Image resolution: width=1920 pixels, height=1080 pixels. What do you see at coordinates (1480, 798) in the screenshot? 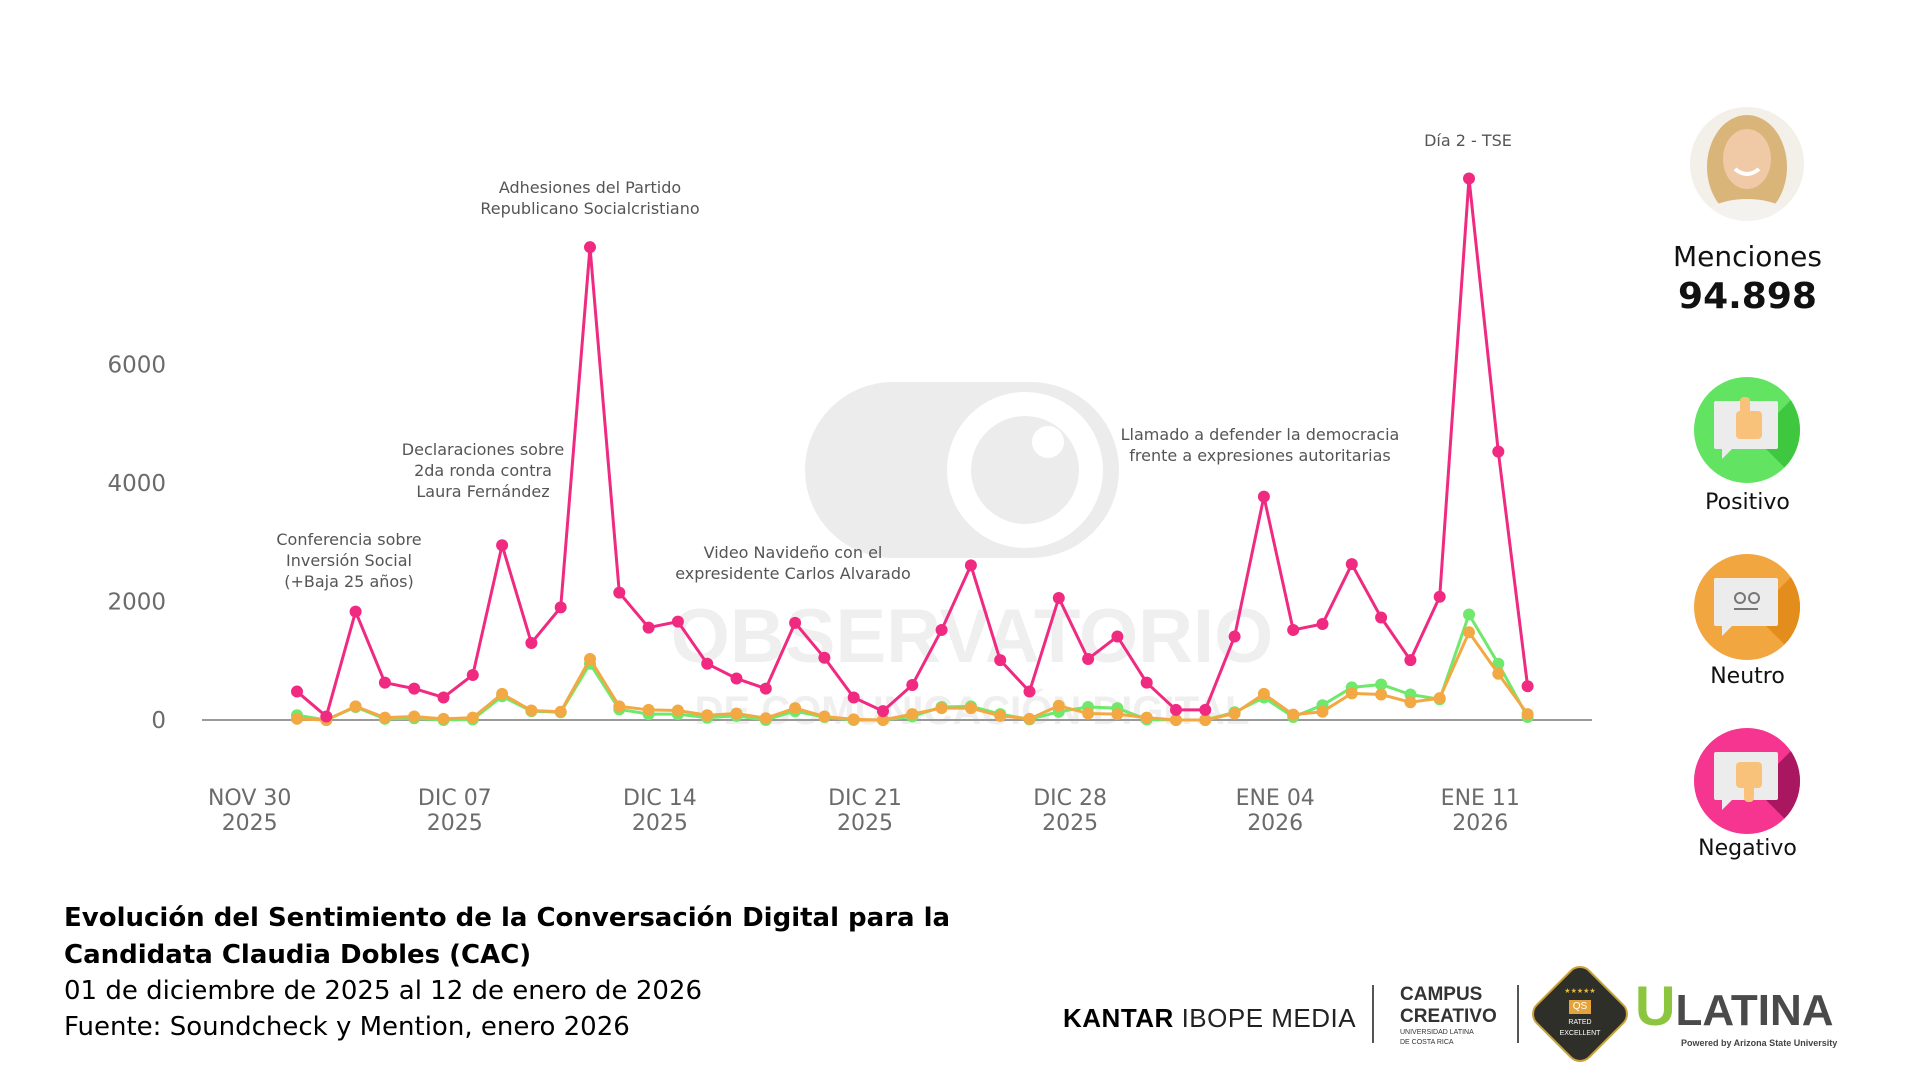
I see `x-tick-label: ENE 11` at bounding box center [1480, 798].